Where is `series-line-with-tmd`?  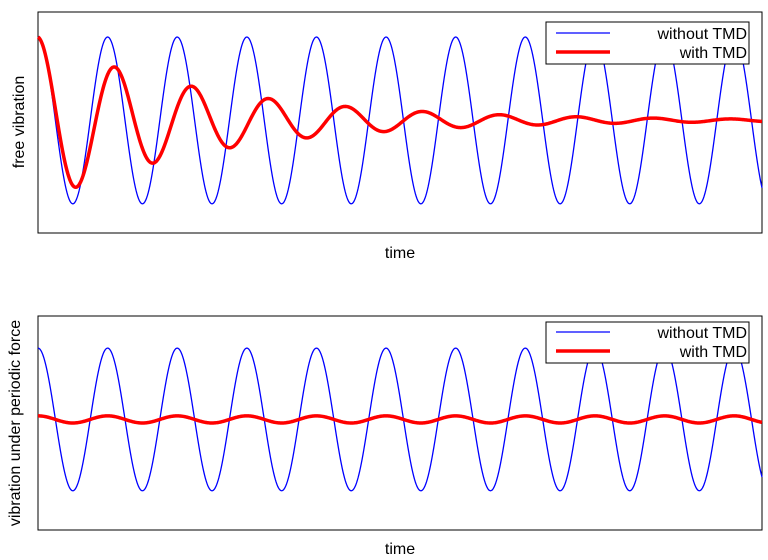 series-line-with-tmd is located at coordinates (400, 419).